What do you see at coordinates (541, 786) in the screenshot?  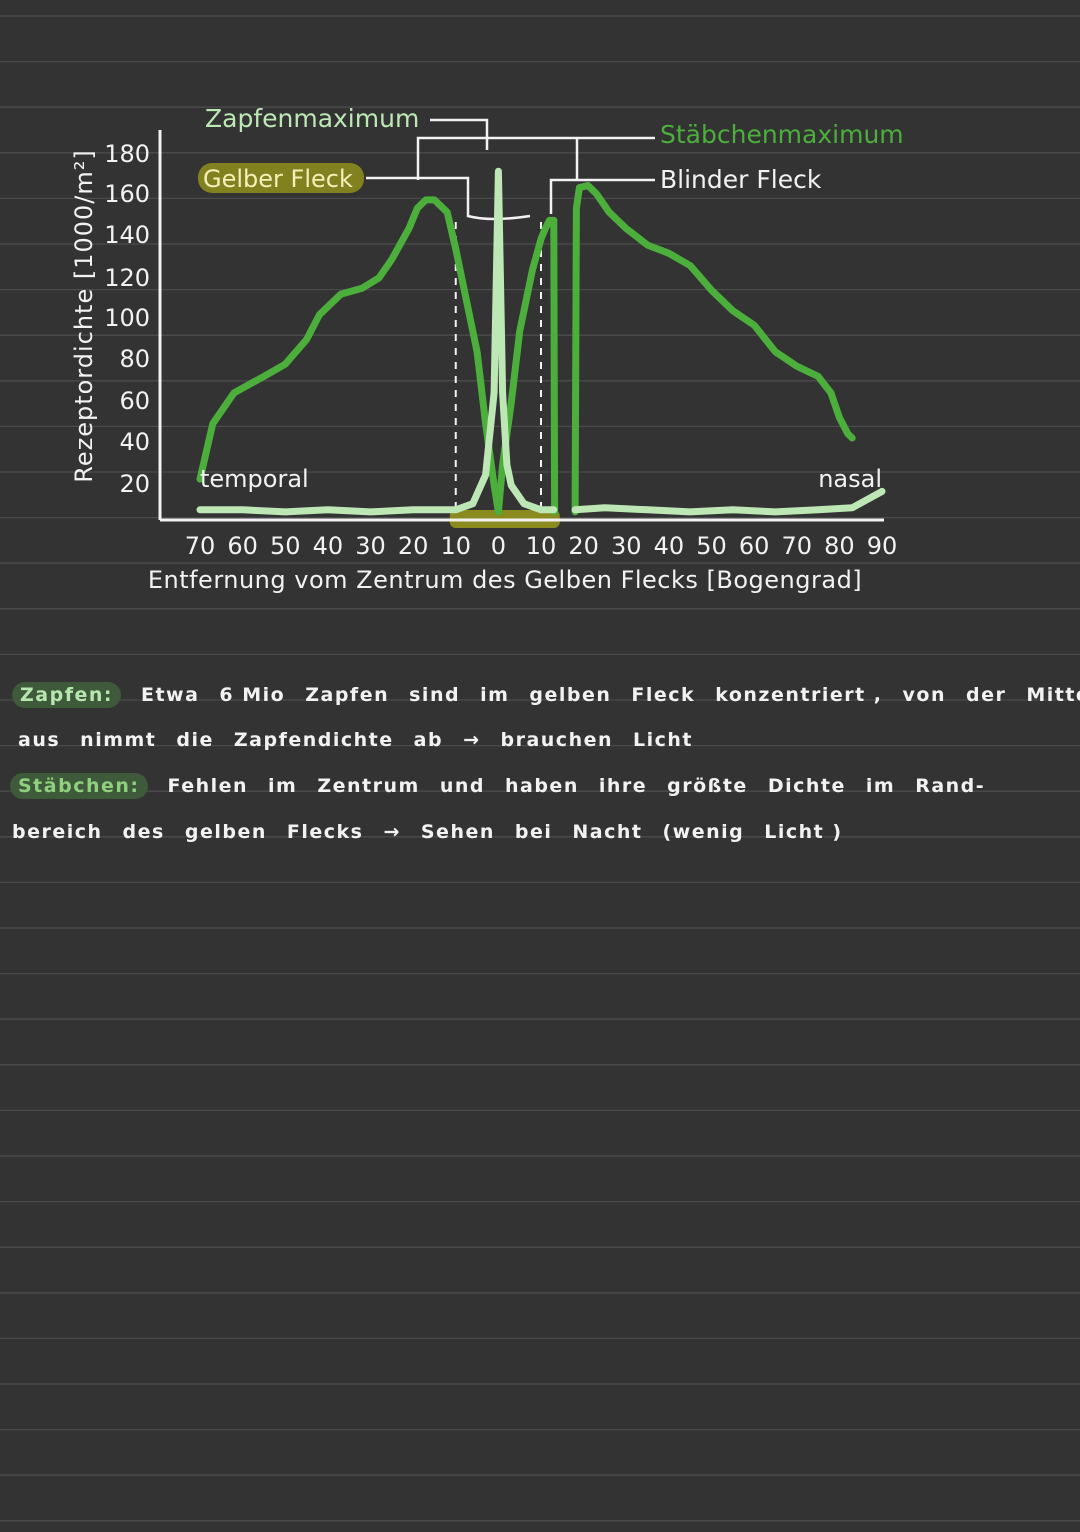 I see `note-word: haben` at bounding box center [541, 786].